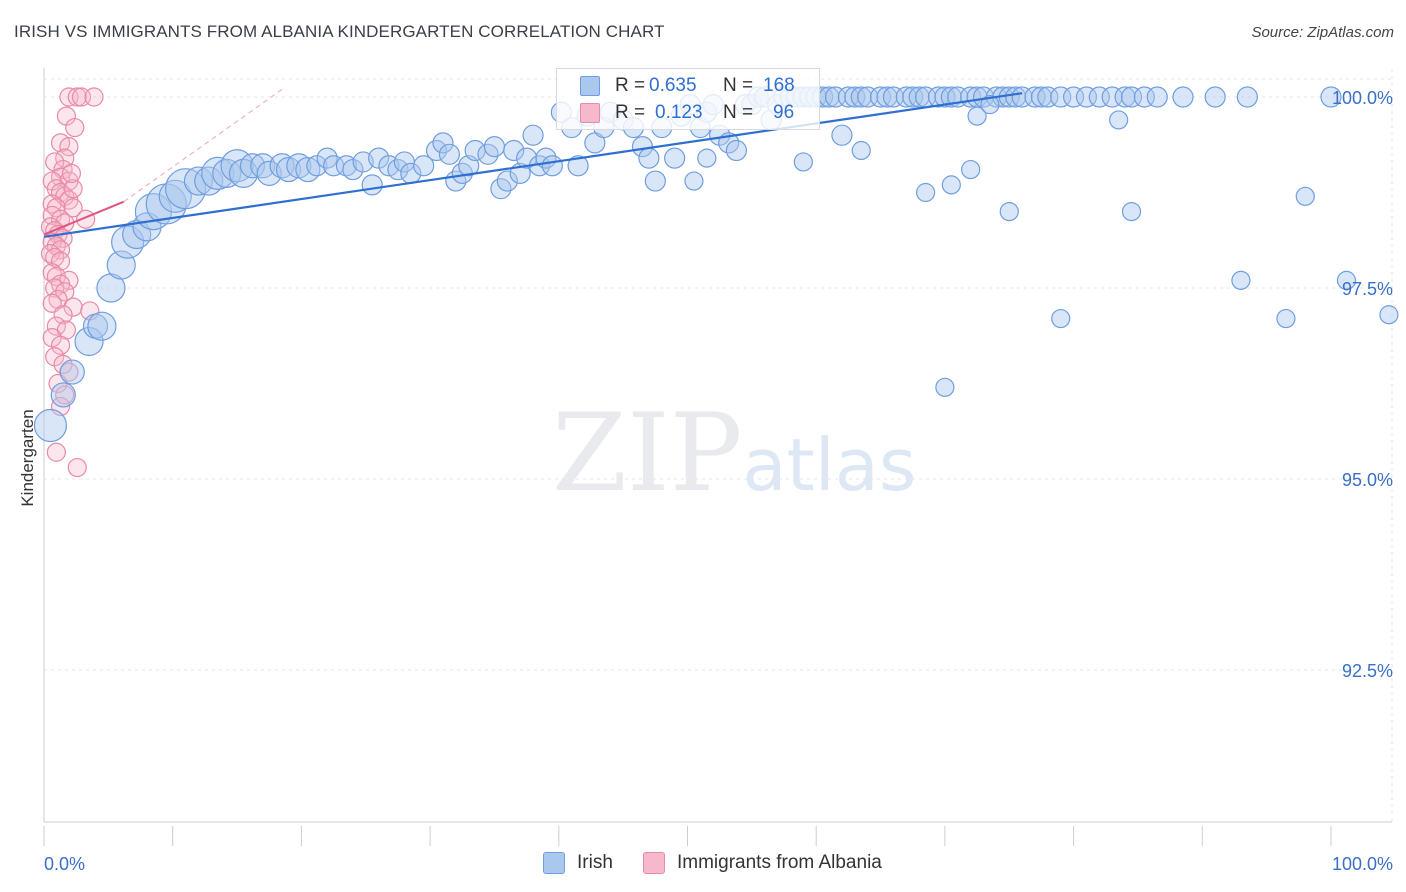  I want to click on trend-lines, so click(533, 163).